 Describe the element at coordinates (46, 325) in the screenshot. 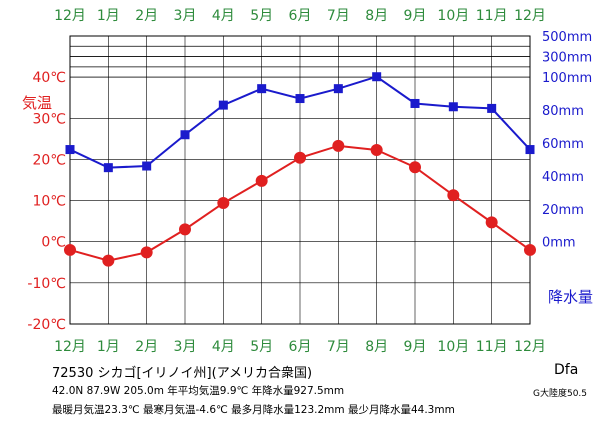

I see `temperature-tick-label: -20℃` at that location.